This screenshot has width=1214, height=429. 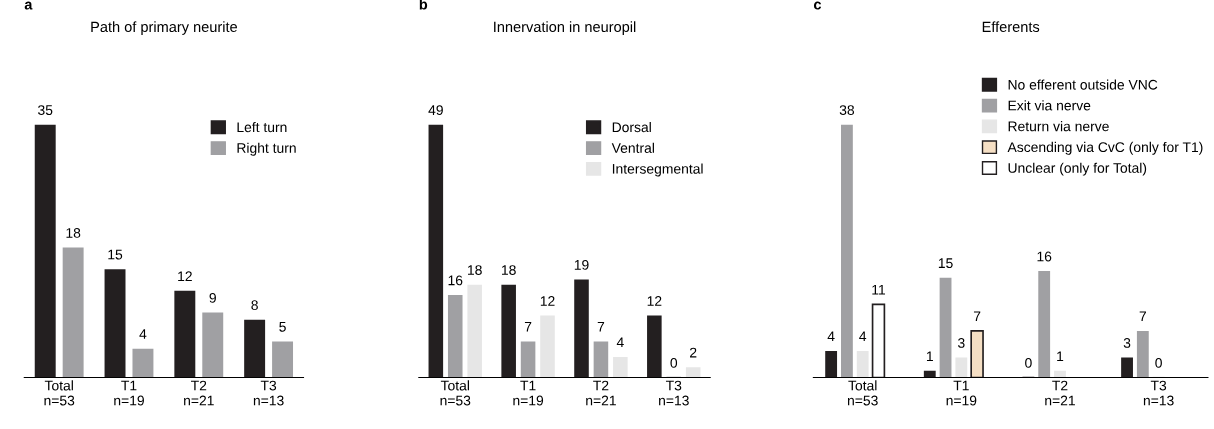 What do you see at coordinates (254, 305) in the screenshot?
I see `data-label: 8` at bounding box center [254, 305].